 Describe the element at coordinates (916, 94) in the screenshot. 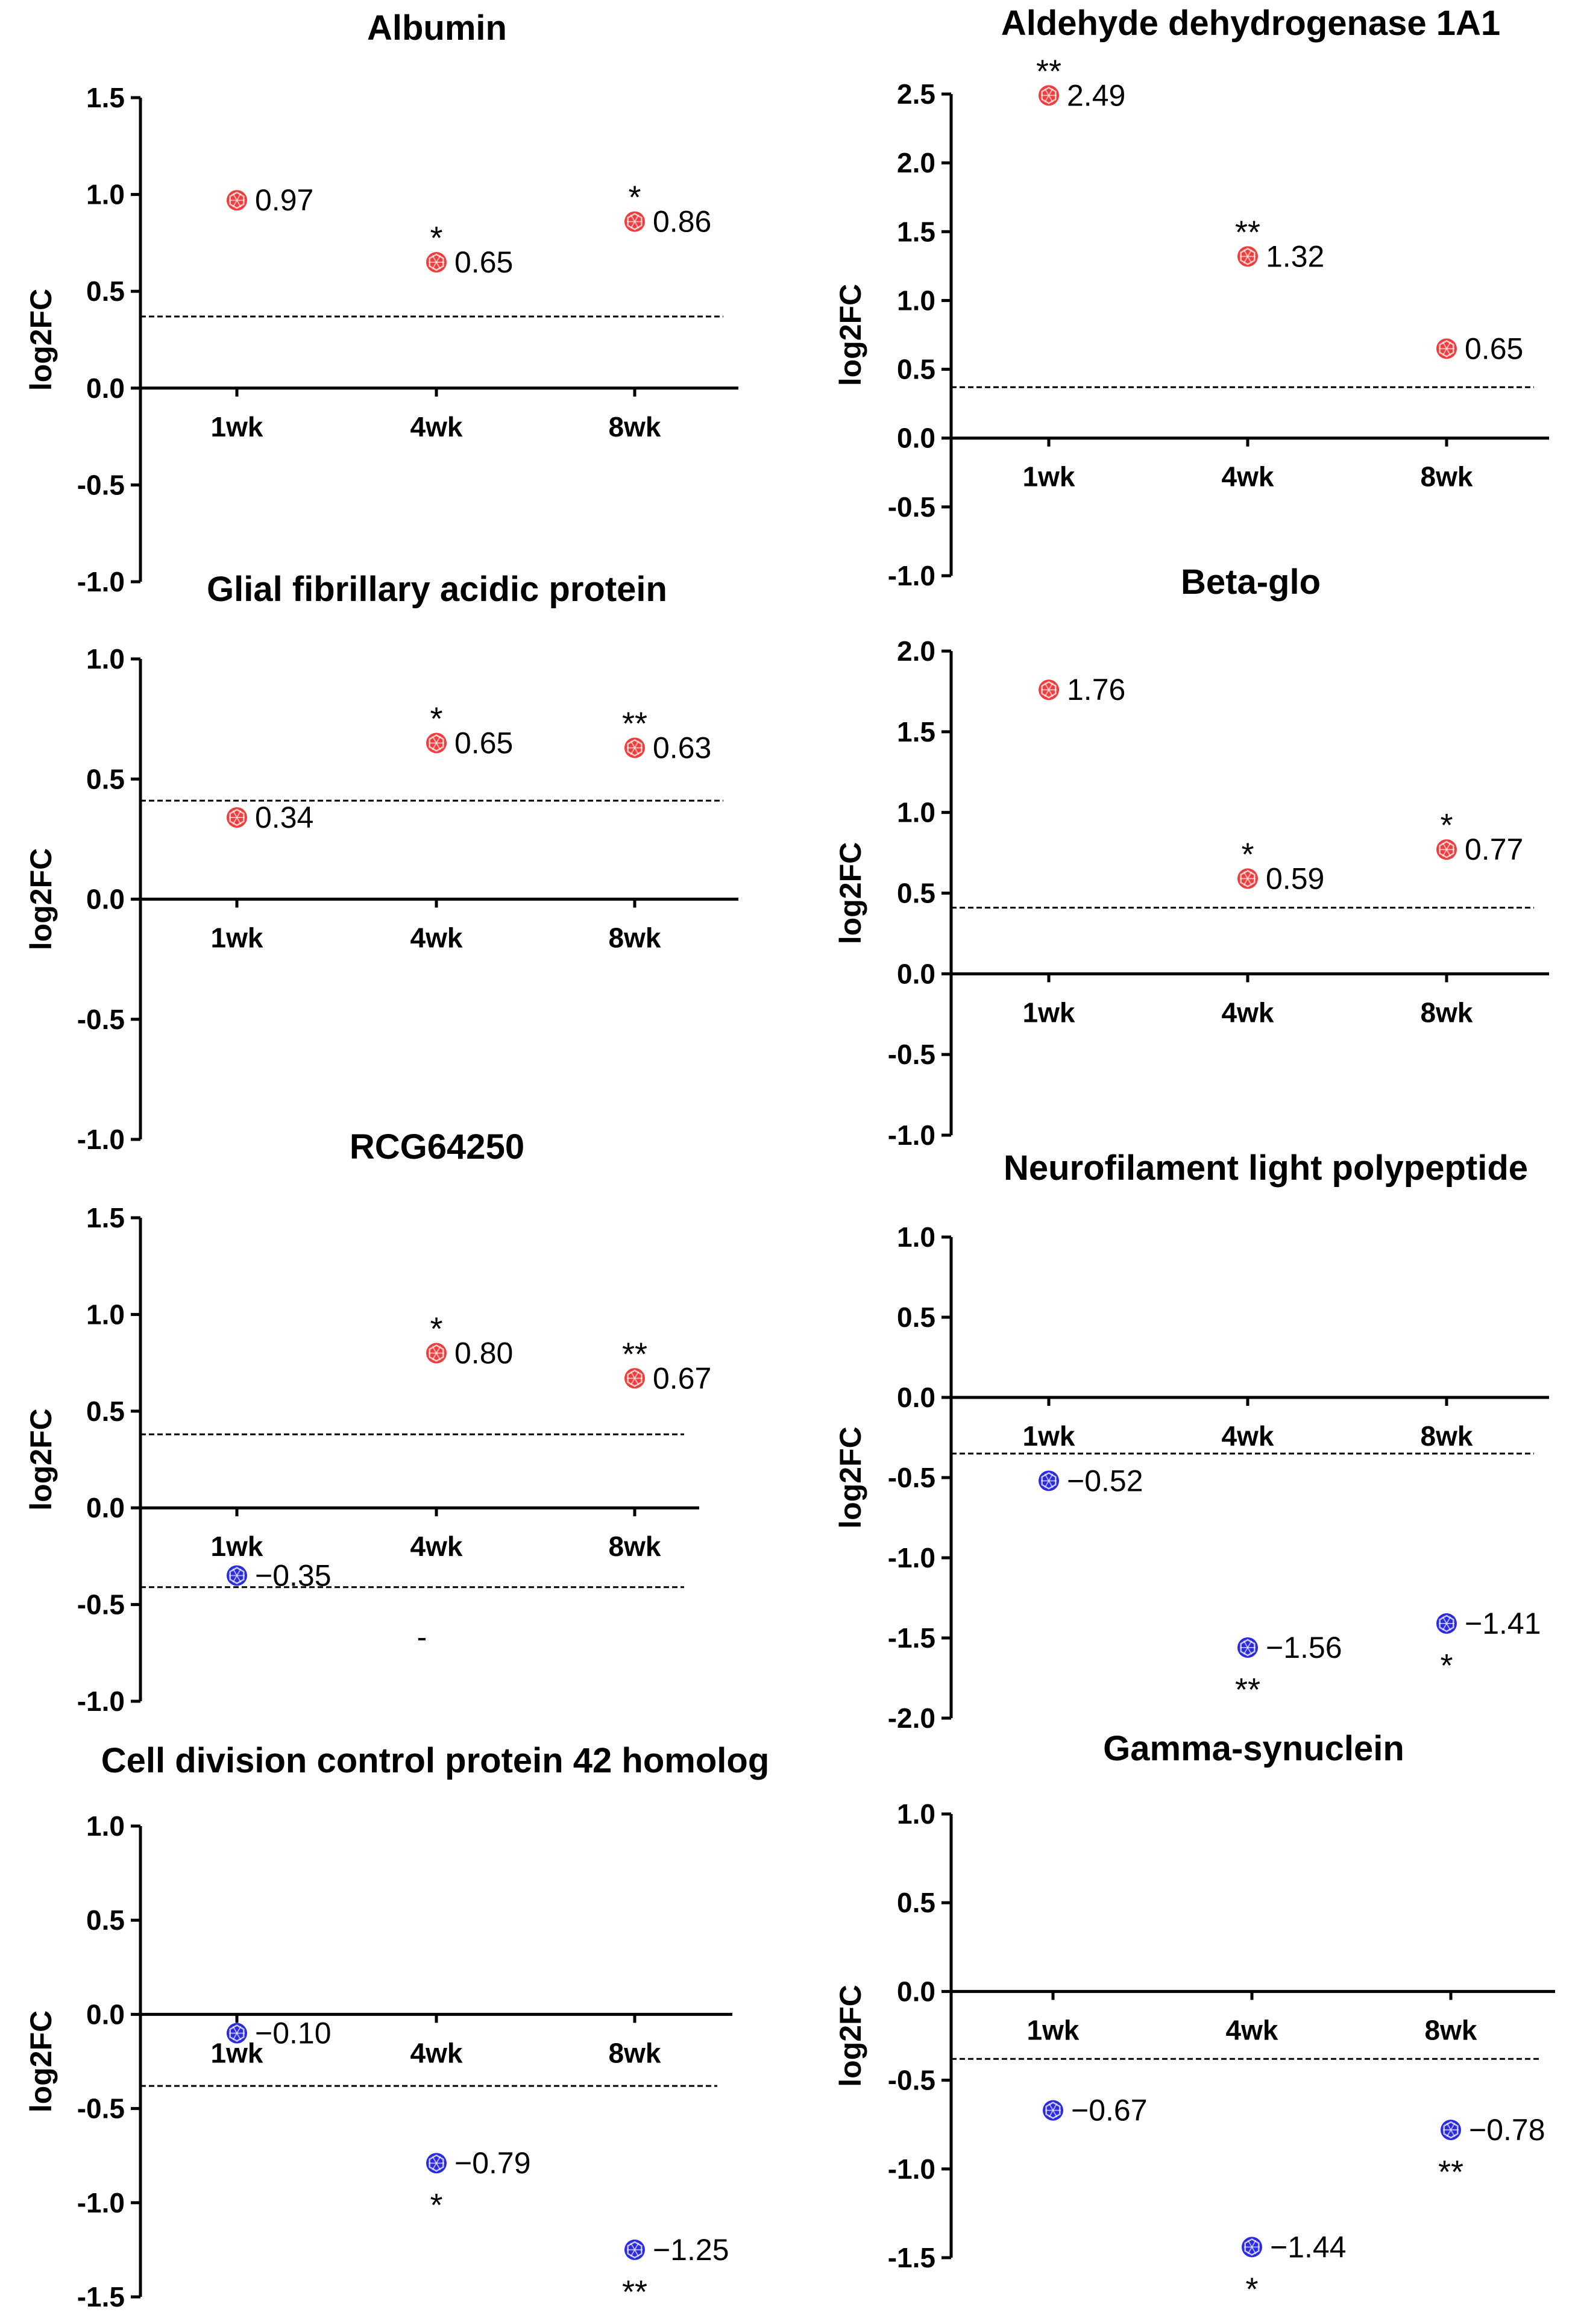

I see `y-tick-label: 2.5` at that location.